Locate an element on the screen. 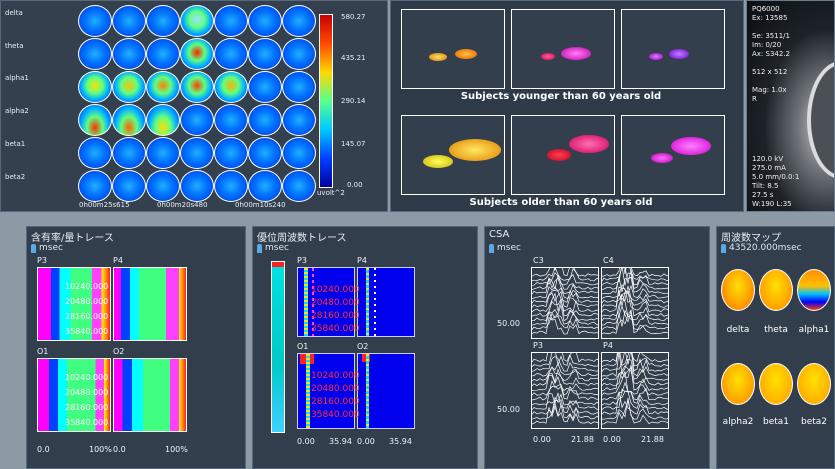 This screenshot has width=835, height=469. coherence-chart-o1 is located at coordinates (74, 395).